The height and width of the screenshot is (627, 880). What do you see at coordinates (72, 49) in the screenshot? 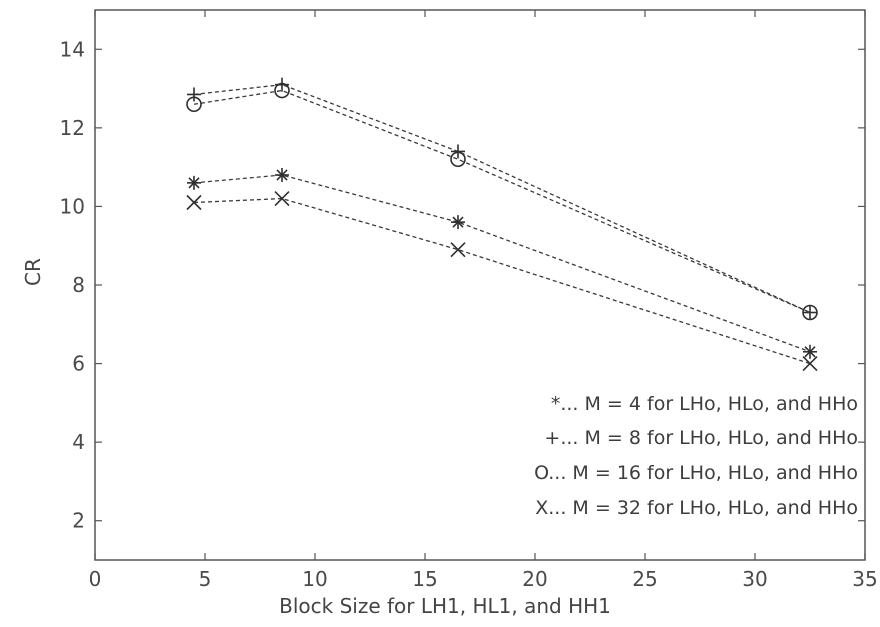
I see `y-tick-label: 14` at bounding box center [72, 49].